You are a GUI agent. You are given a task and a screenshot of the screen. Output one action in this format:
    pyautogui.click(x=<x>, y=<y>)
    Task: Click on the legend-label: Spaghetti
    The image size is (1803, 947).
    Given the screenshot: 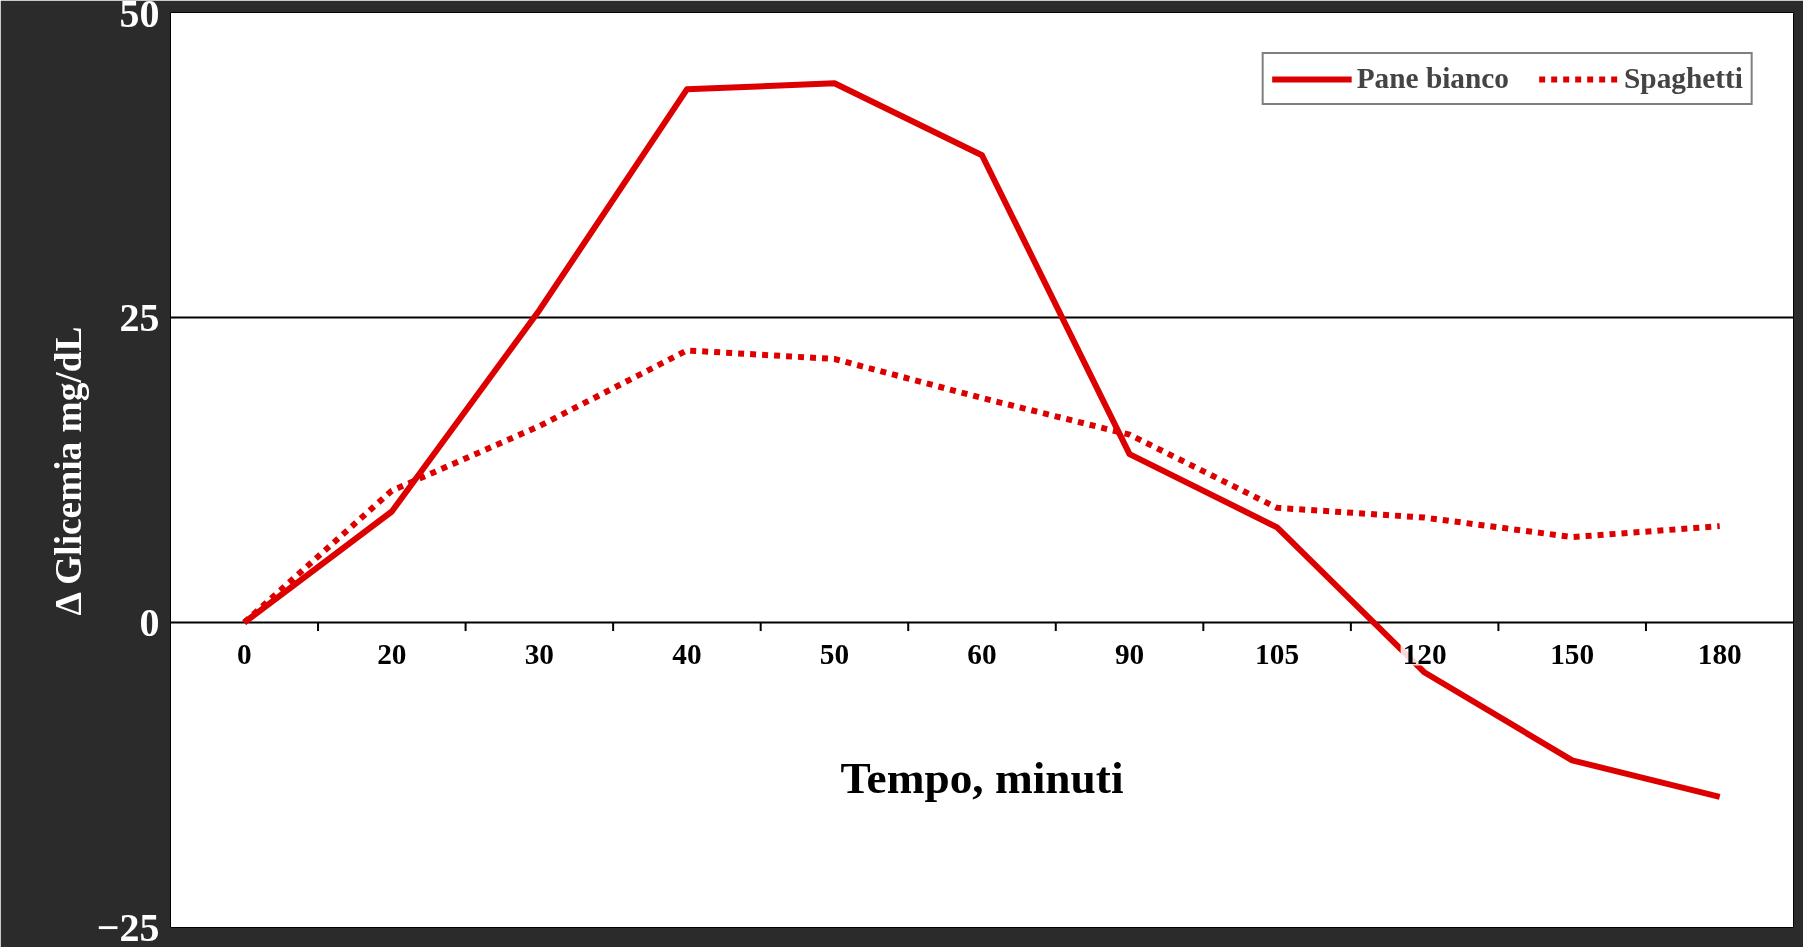 What is the action you would take?
    pyautogui.click(x=1683, y=78)
    